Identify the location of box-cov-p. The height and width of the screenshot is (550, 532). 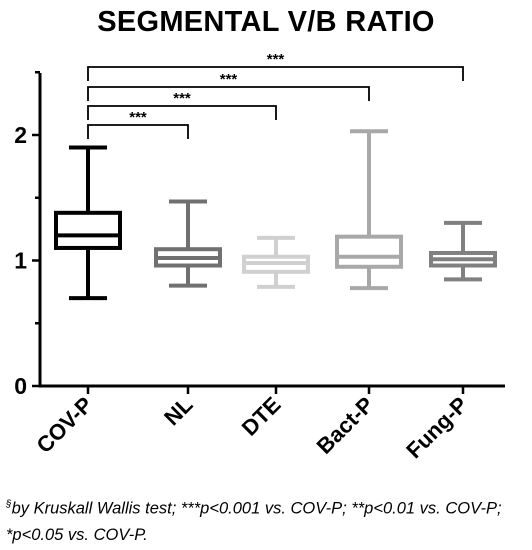
(88, 223).